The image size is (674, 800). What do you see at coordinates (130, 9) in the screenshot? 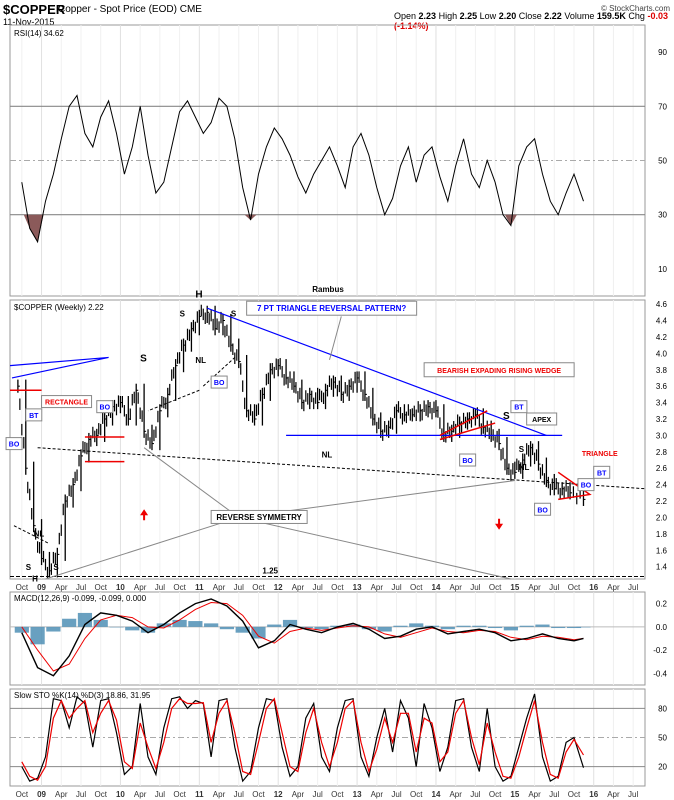
I see `chart-description: Copper - Spot Price (EOD) CME` at bounding box center [130, 9].